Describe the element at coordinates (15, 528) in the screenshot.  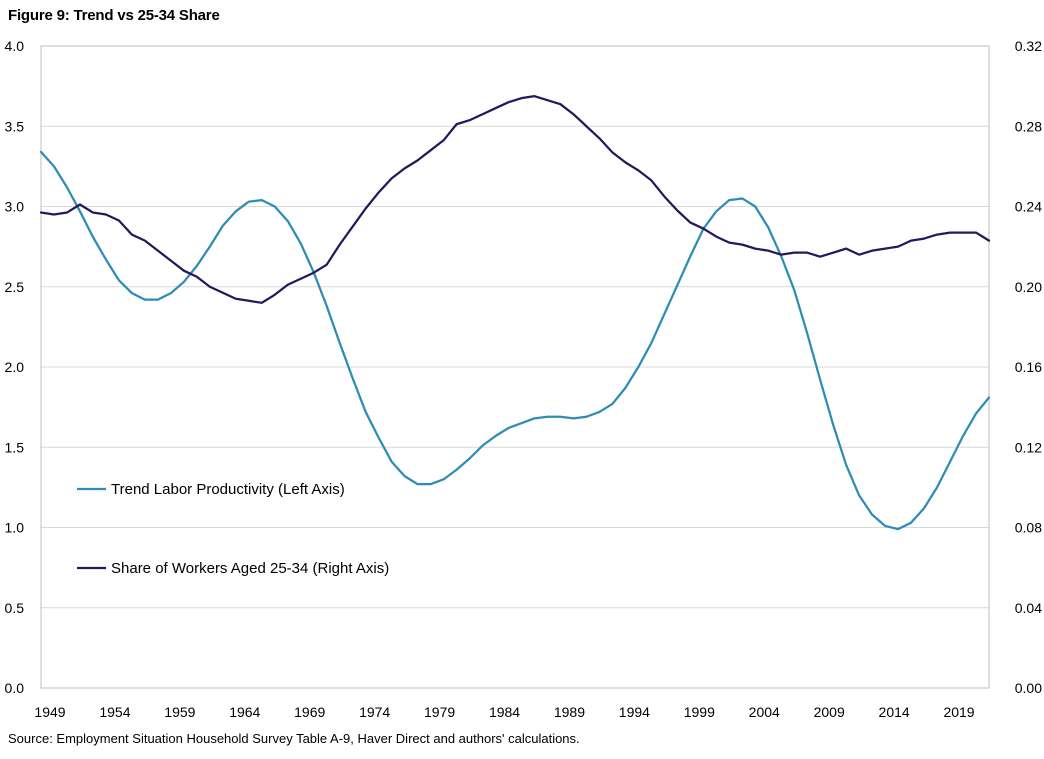
I see `y-left-tick-label: 1.0` at that location.